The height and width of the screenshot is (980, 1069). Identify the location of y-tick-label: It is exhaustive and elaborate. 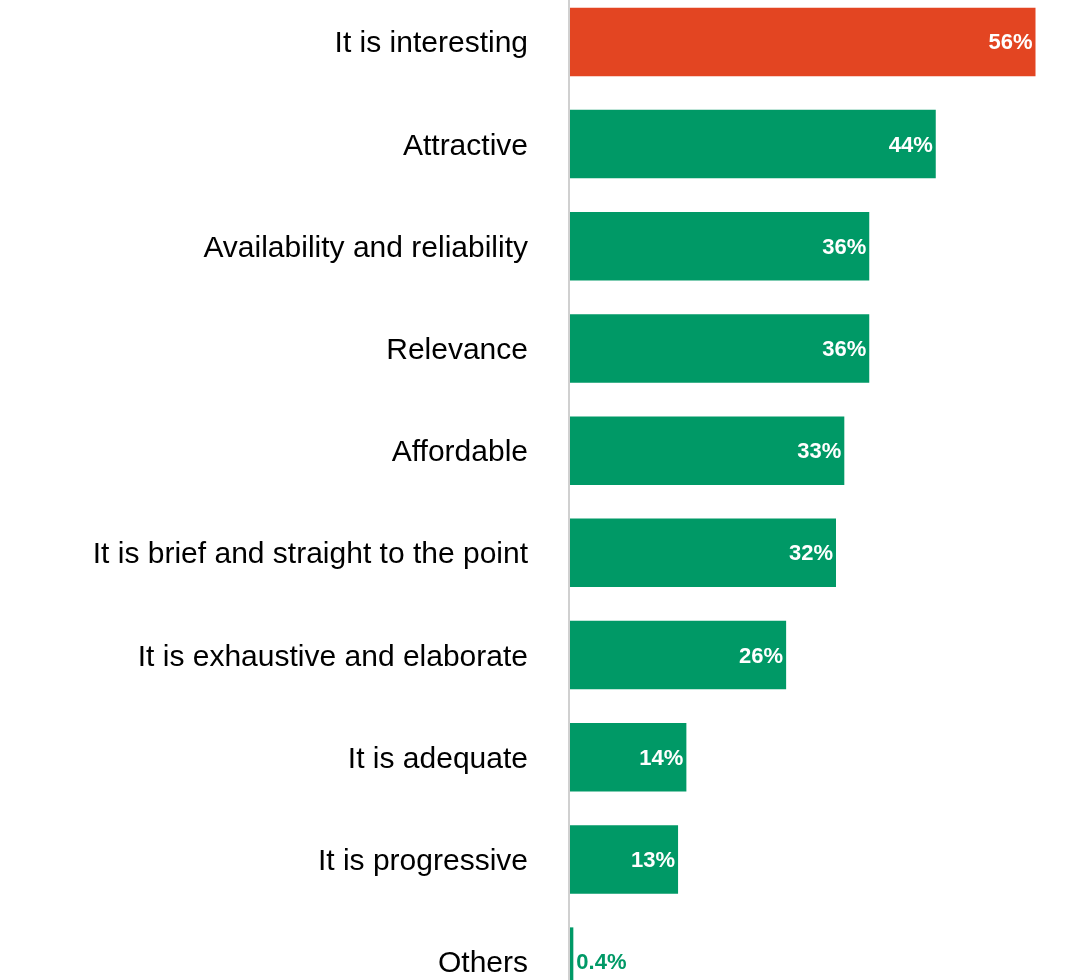
(332, 655).